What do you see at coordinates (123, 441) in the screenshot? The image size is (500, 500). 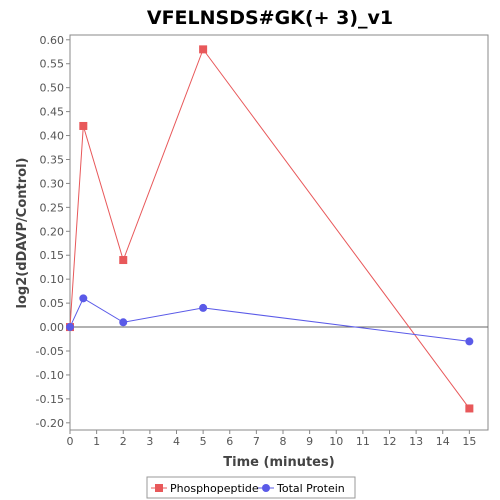 I see `x-tick-label: 2` at bounding box center [123, 441].